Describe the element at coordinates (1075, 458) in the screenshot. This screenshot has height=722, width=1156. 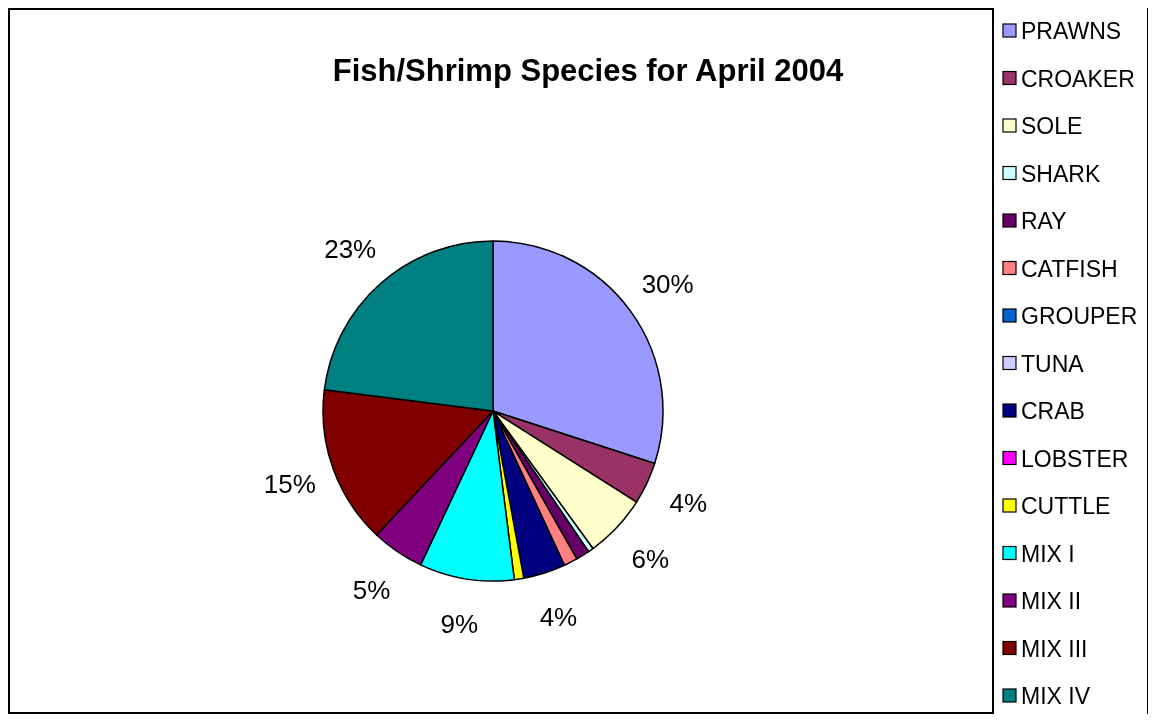
I see `legend-label: LOBSTER` at that location.